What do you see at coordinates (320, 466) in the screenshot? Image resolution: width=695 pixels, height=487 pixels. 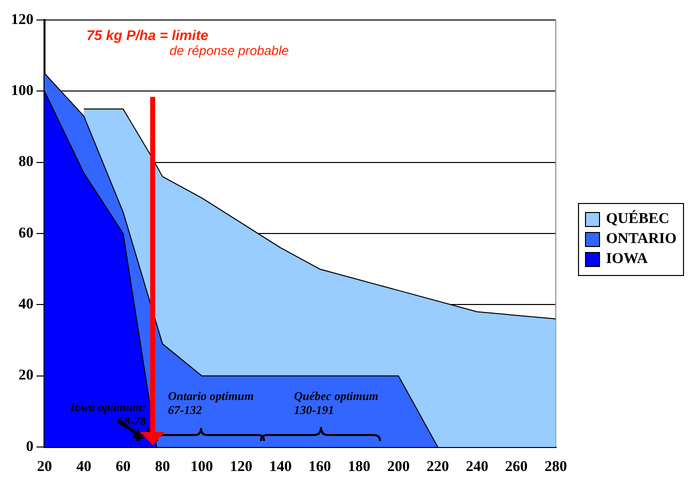 I see `x-tick-label: 160` at bounding box center [320, 466].